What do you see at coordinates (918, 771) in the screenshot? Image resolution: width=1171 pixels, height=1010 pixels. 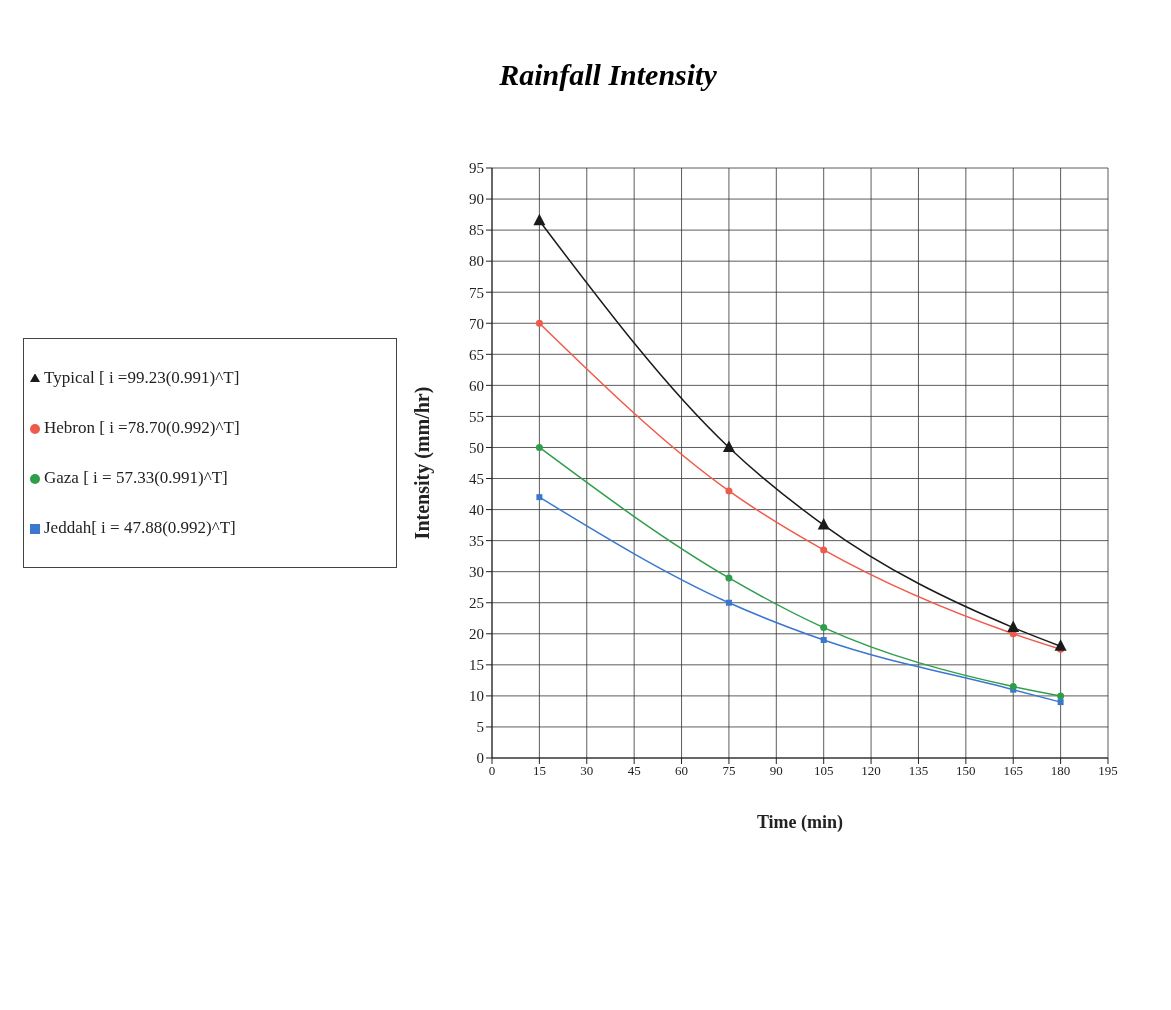 I see `x-tick-label: 135` at bounding box center [918, 771].